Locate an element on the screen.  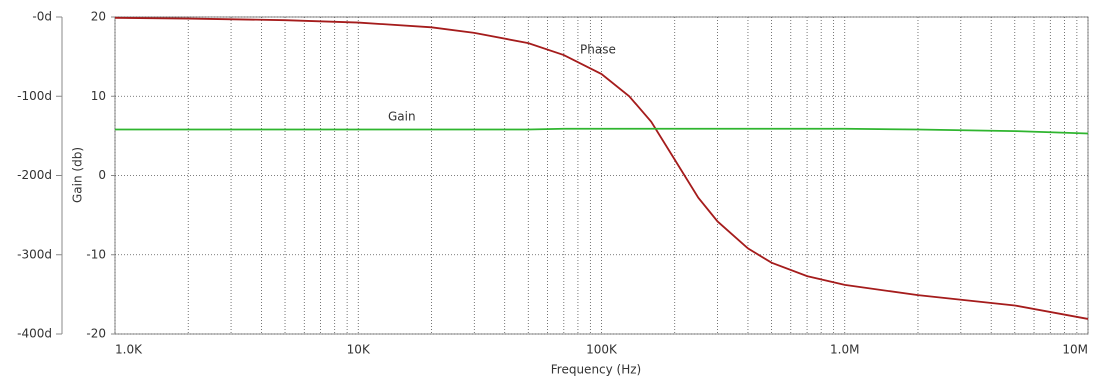
series-label: Gain is located at coordinates (402, 117).